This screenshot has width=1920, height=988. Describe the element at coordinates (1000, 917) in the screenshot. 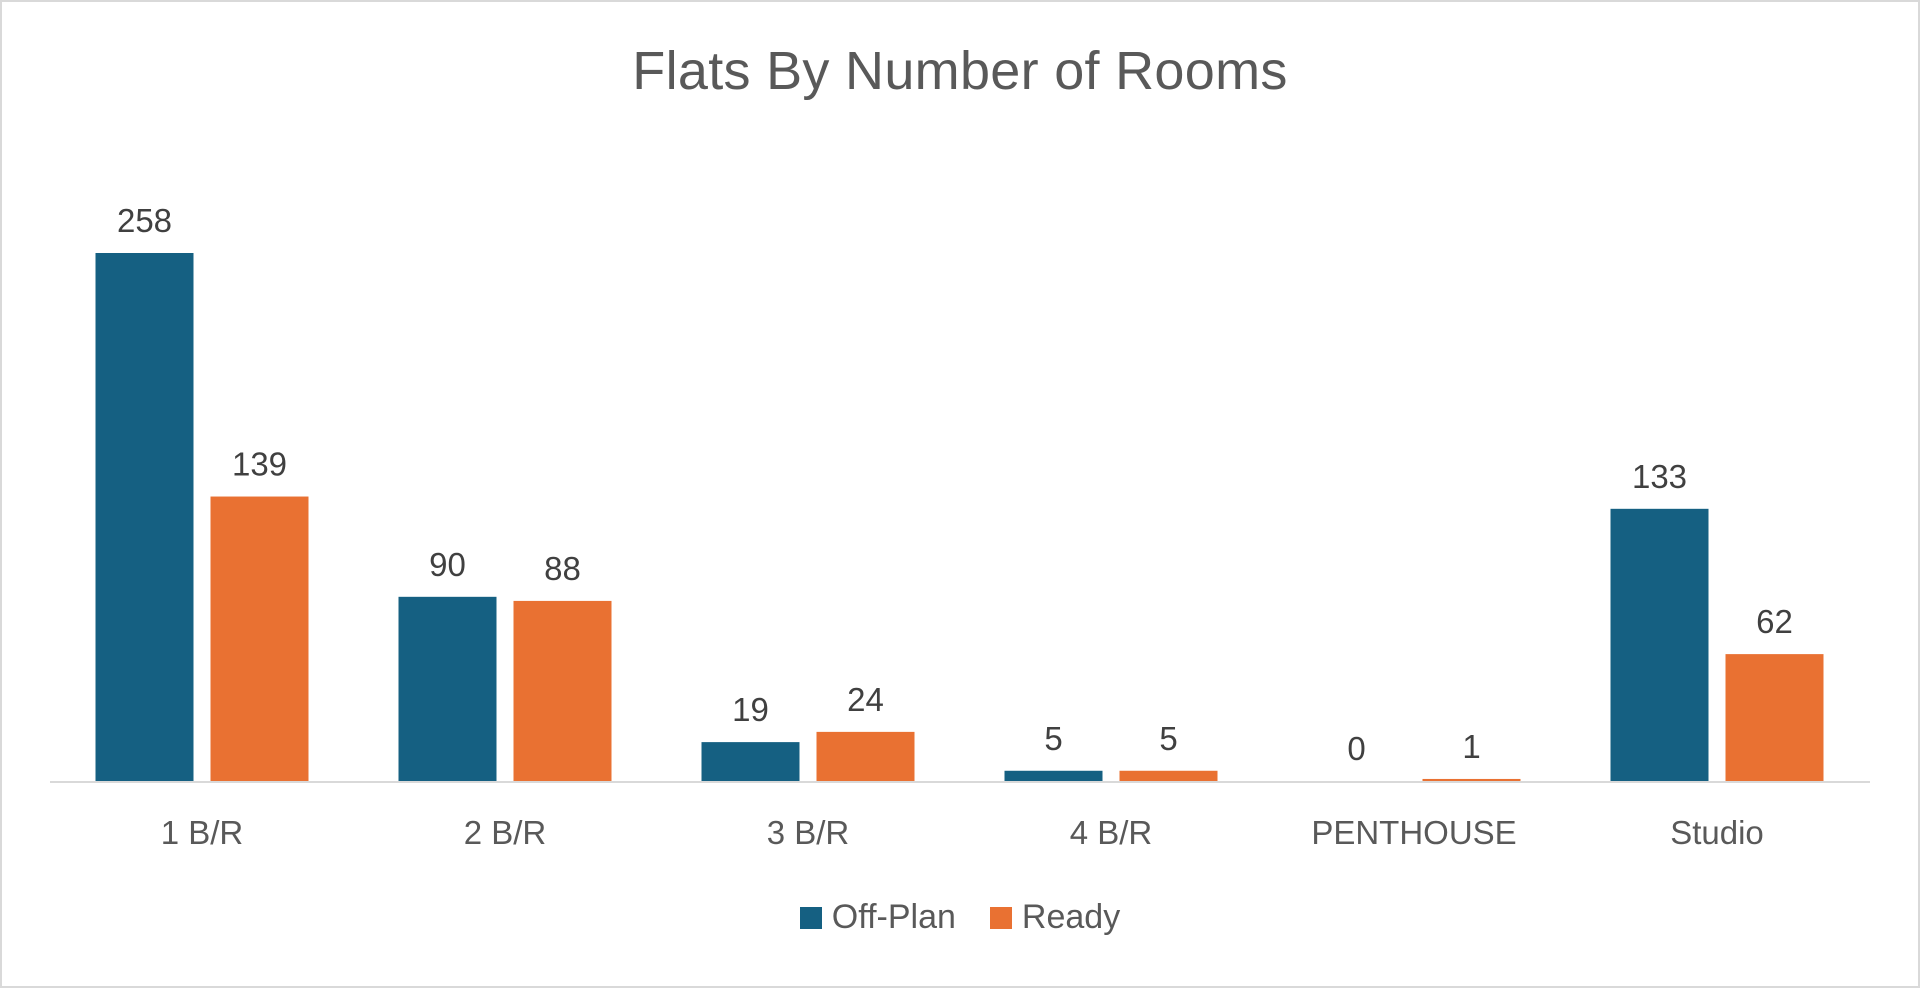

I see `legend-swatch-ready` at that location.